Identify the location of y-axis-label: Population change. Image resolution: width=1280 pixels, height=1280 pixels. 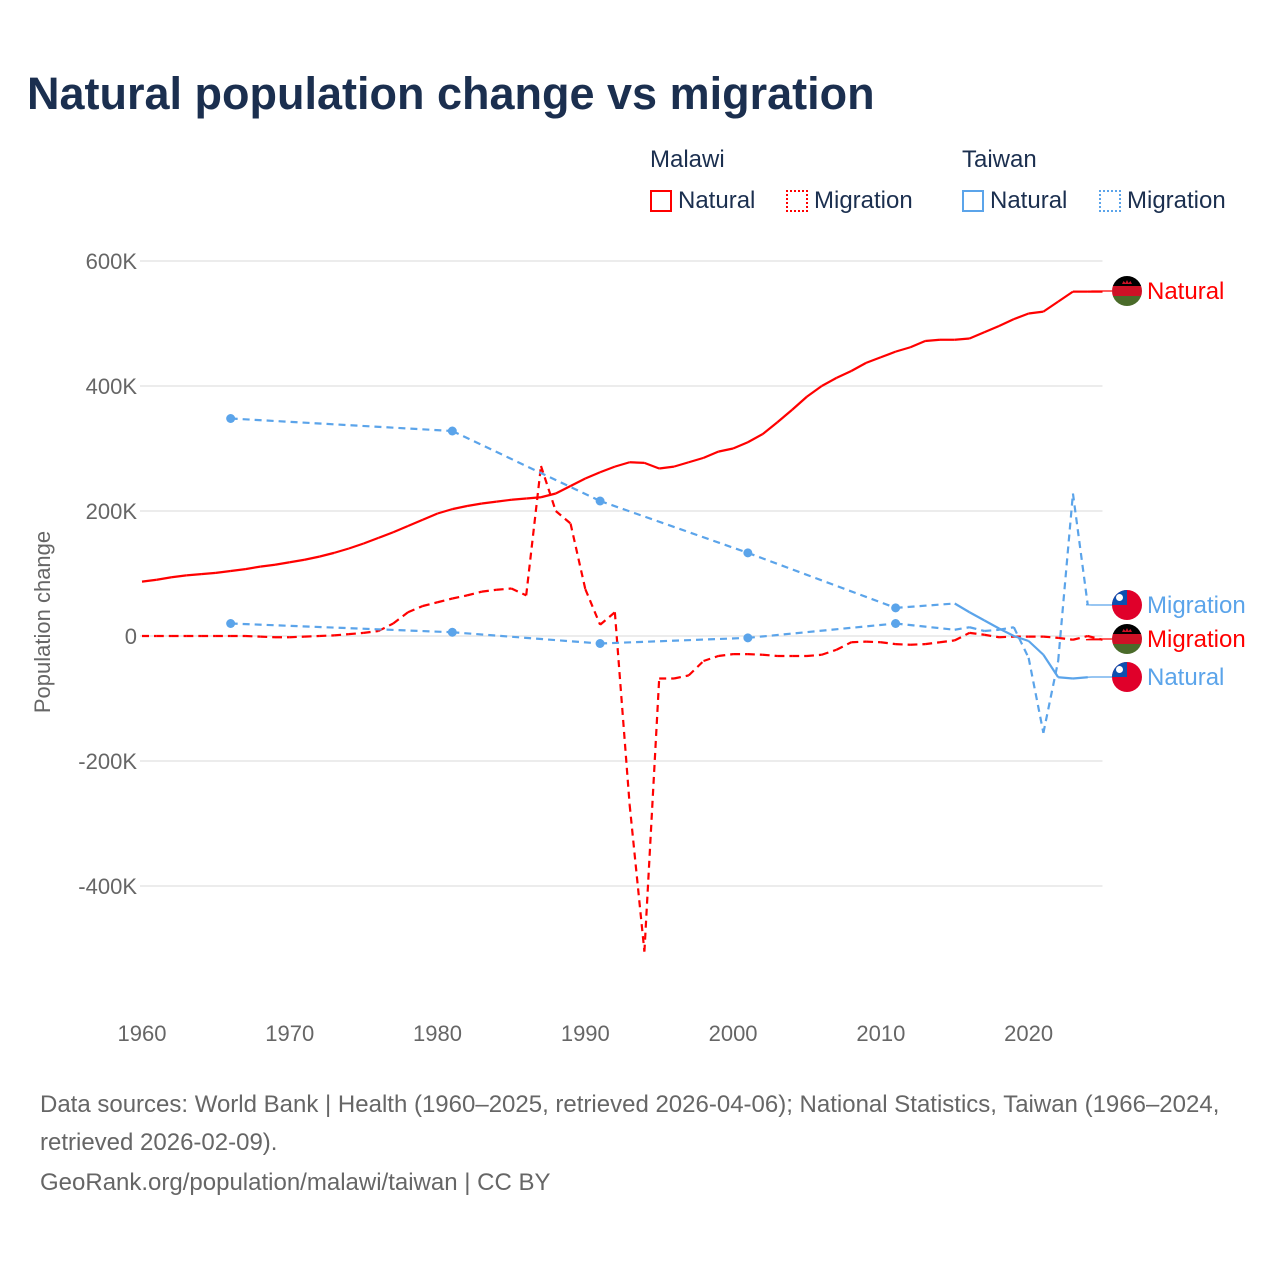
(42, 622).